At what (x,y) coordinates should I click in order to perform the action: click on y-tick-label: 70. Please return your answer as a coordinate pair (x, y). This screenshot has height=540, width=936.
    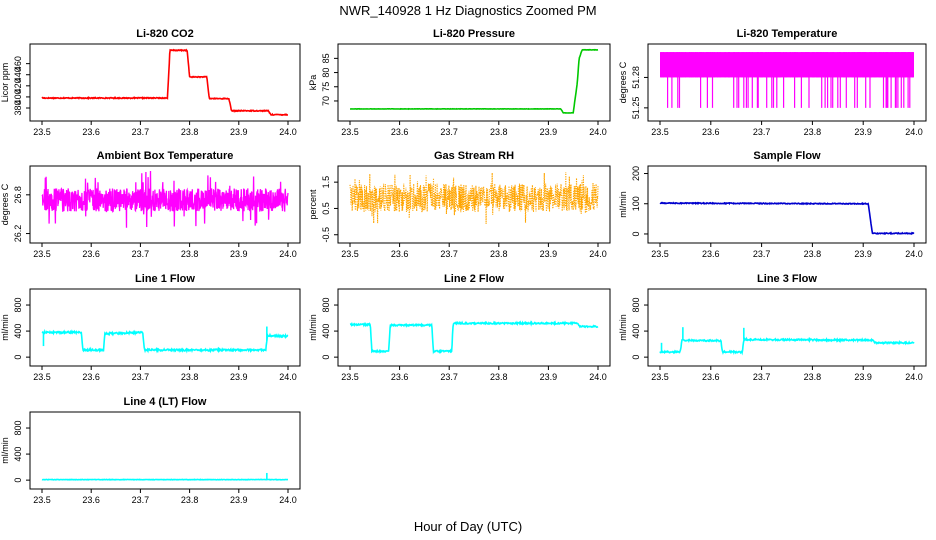
    Looking at the image, I should click on (326, 101).